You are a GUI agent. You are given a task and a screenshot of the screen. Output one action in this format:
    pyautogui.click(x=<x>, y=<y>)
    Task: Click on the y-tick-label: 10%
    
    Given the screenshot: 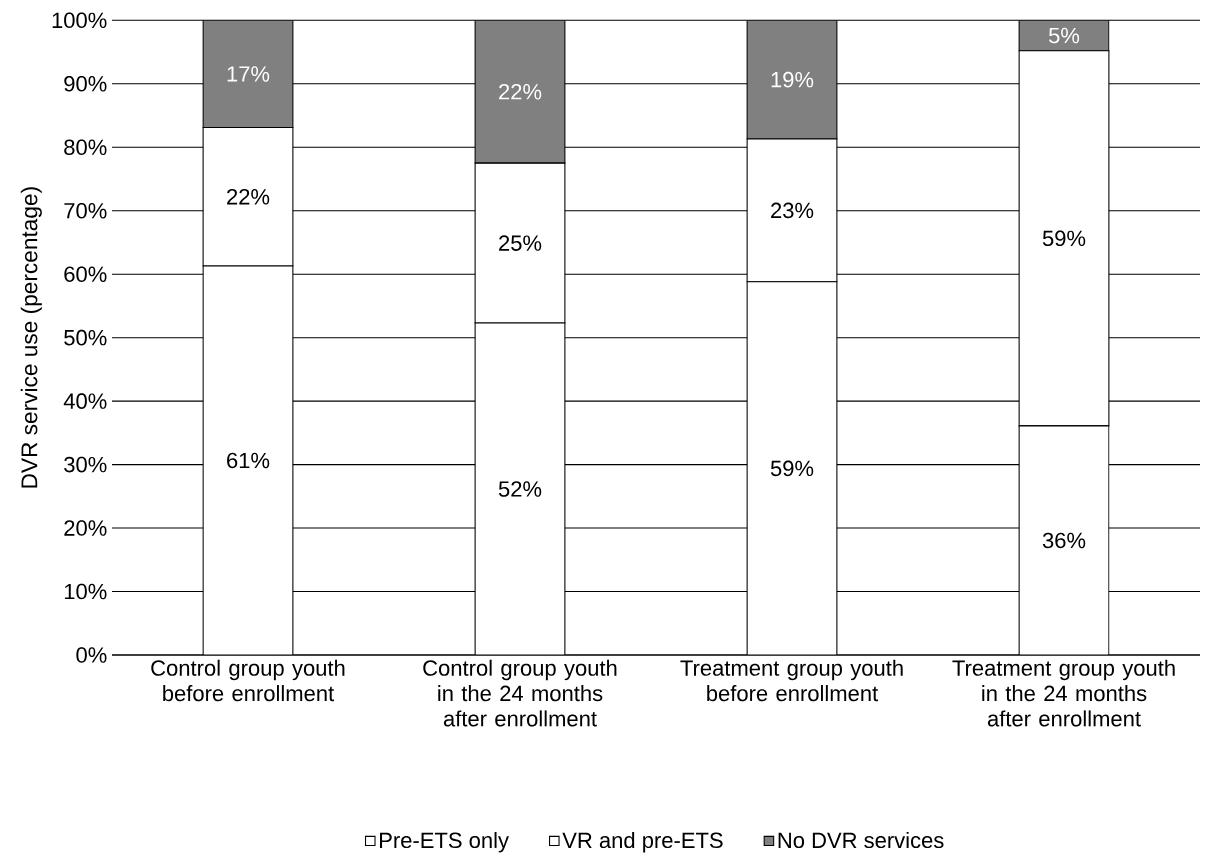 What is the action you would take?
    pyautogui.click(x=85, y=591)
    